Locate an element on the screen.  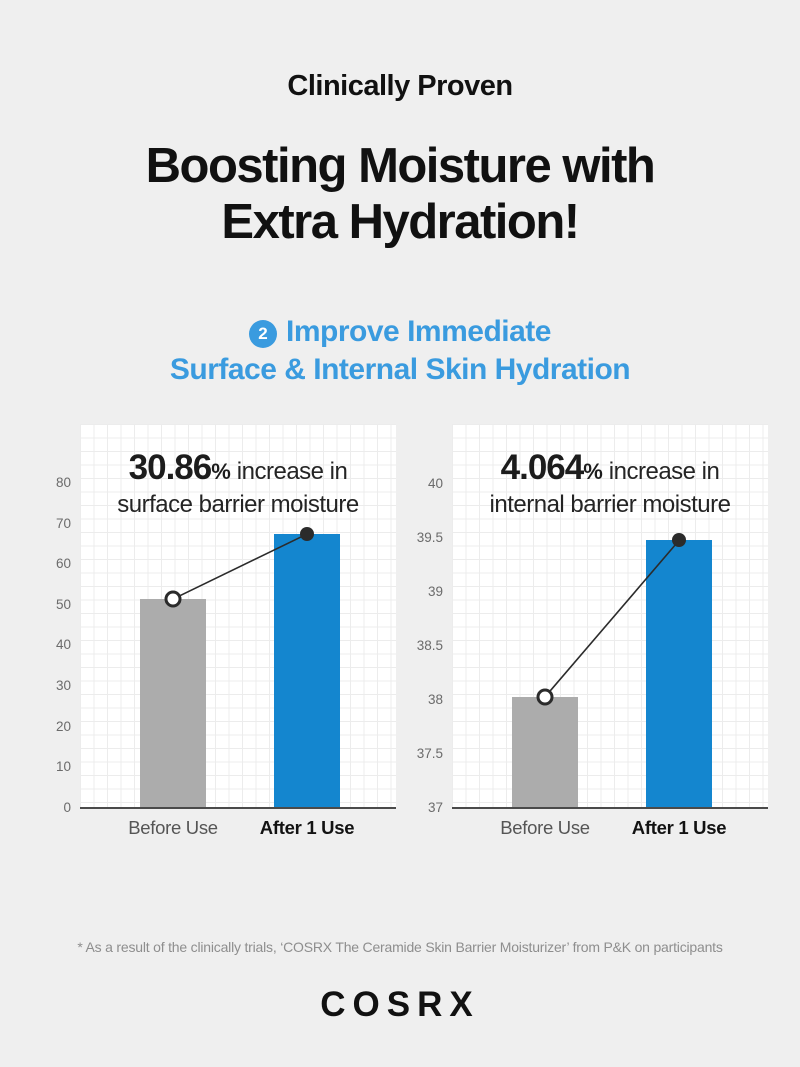
y-tick-label: 10 is located at coordinates (63, 767).